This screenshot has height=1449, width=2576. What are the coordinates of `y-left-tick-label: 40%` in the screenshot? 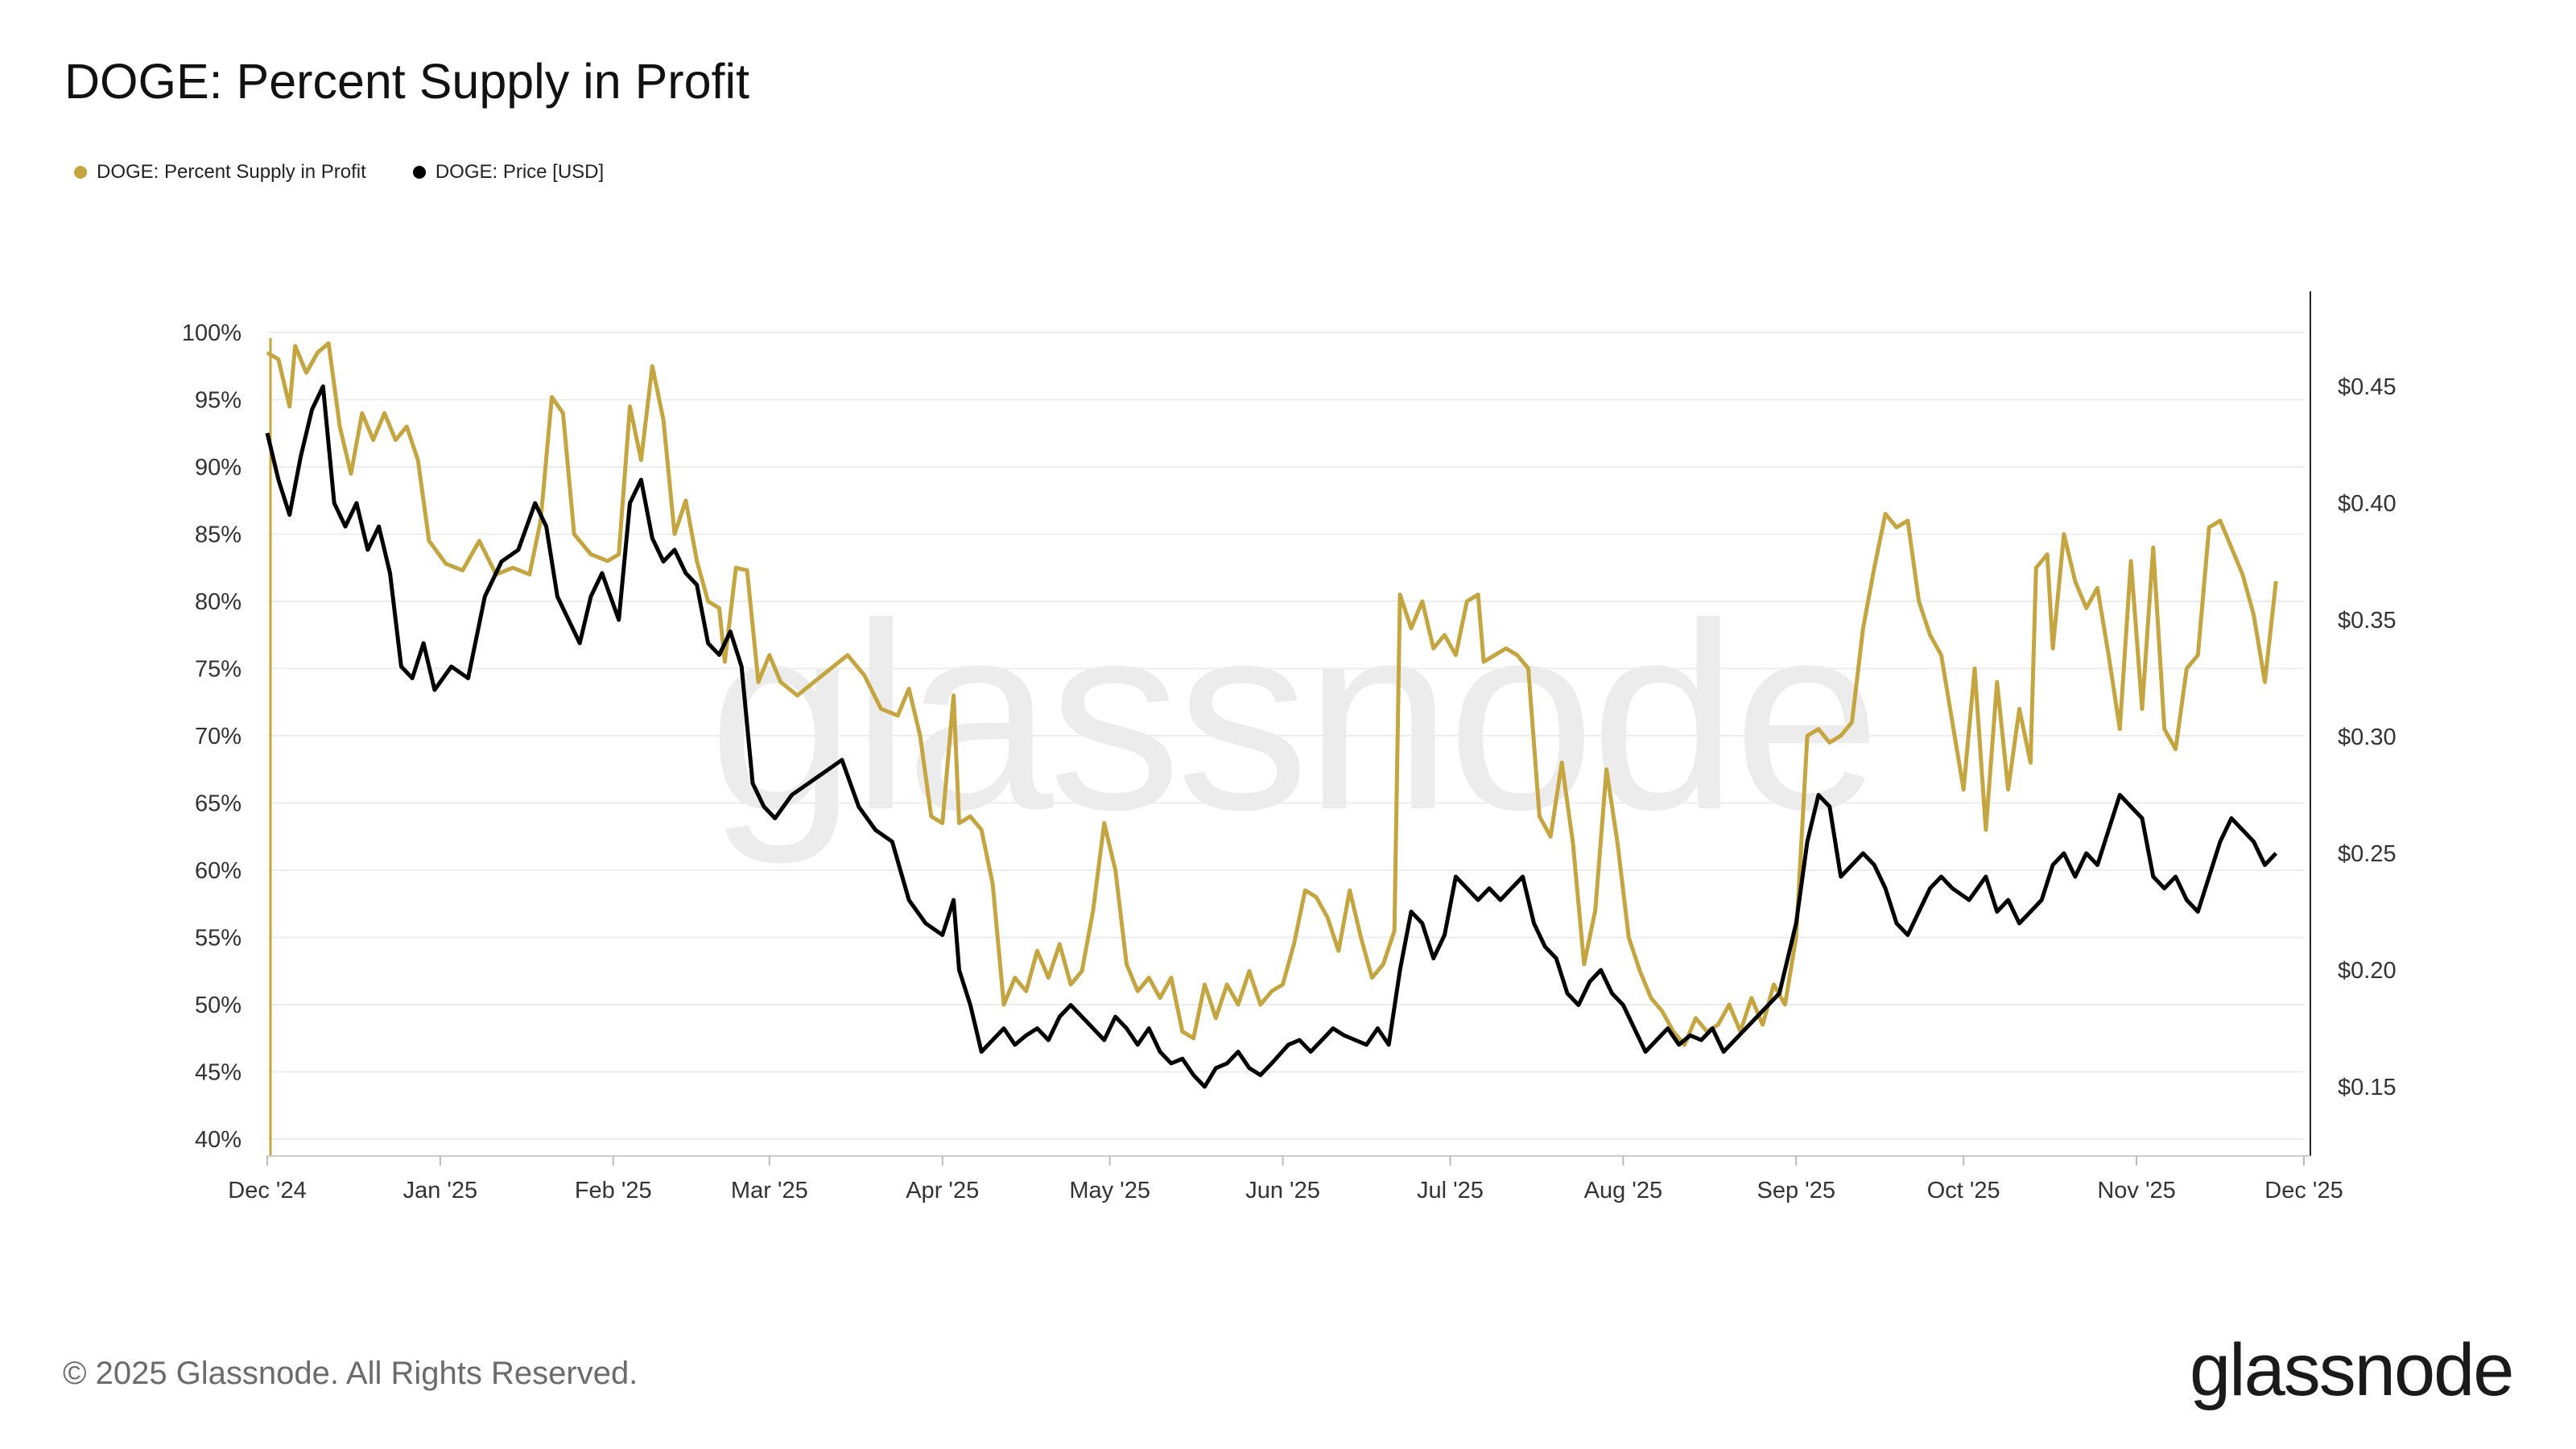 It's located at (218, 1140).